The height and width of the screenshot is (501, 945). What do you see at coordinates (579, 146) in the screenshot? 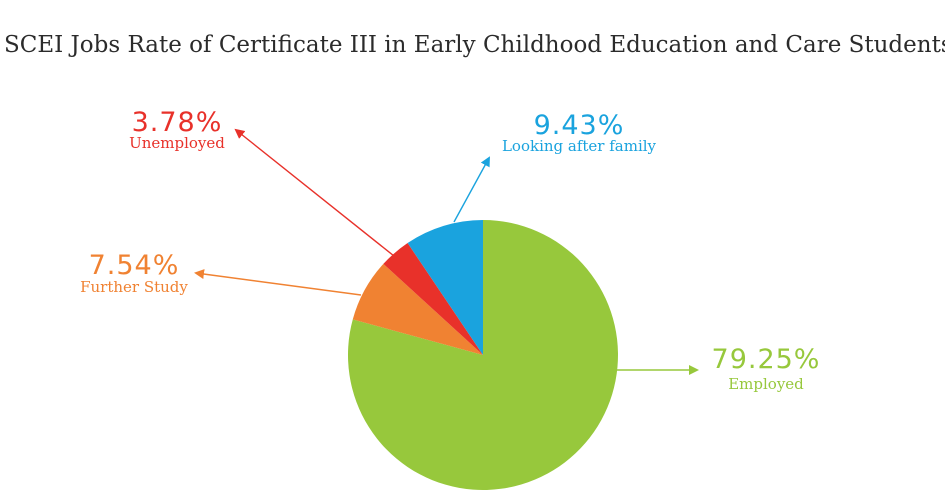
I see `category-label-looking-after-family: Looking after family` at bounding box center [579, 146].